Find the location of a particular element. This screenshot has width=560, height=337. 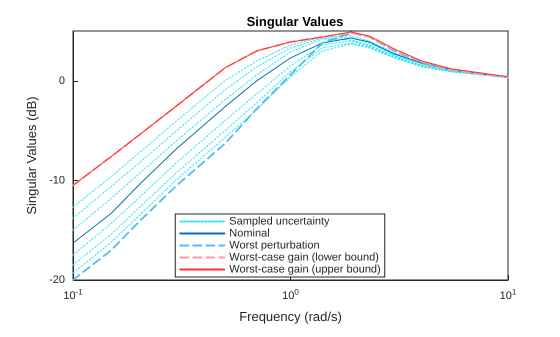

legend-label: Worst-case gain (upper bound) is located at coordinates (305, 270).